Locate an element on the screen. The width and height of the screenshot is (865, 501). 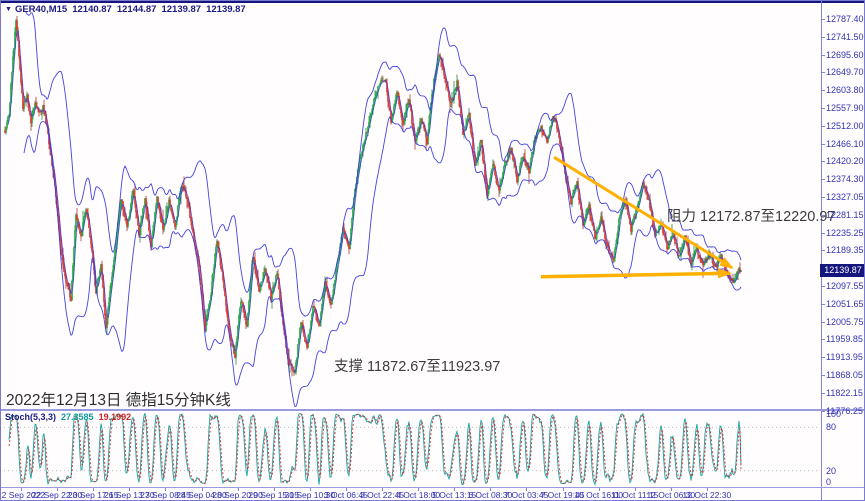
time-tick-label: 5 Oct 13:15 is located at coordinates (454, 495).